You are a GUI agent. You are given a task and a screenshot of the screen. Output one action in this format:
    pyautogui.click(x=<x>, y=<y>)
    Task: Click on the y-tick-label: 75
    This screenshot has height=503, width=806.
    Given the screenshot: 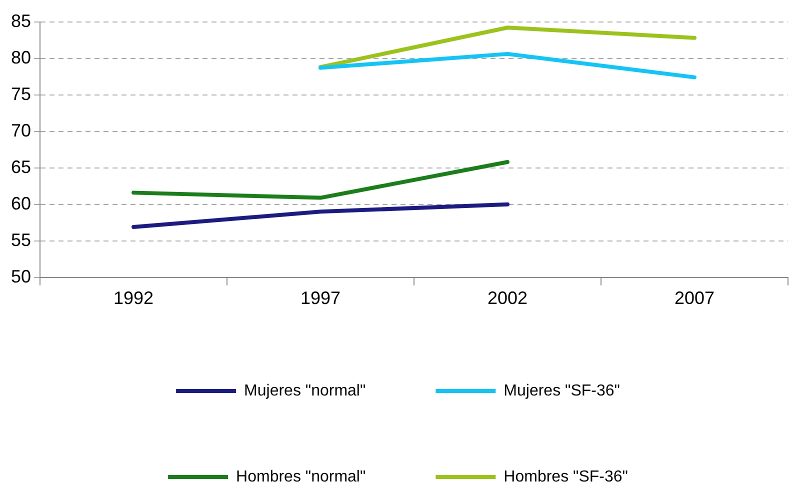 What is the action you would take?
    pyautogui.click(x=21, y=94)
    